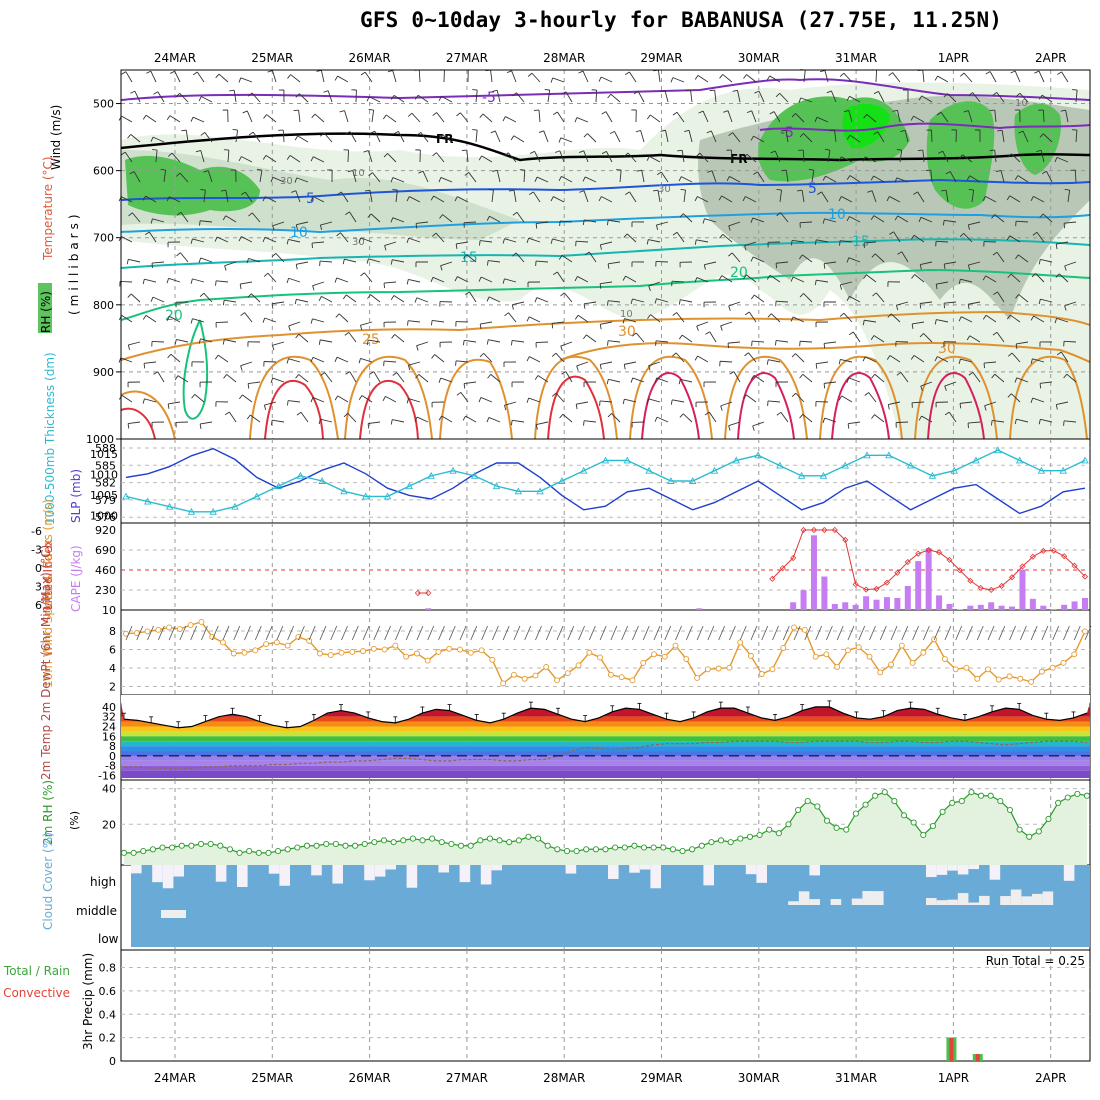 This screenshot has height=1100, width=1100. Describe the element at coordinates (46, 312) in the screenshot. I see `ylabel-rh: RH (%)` at that location.